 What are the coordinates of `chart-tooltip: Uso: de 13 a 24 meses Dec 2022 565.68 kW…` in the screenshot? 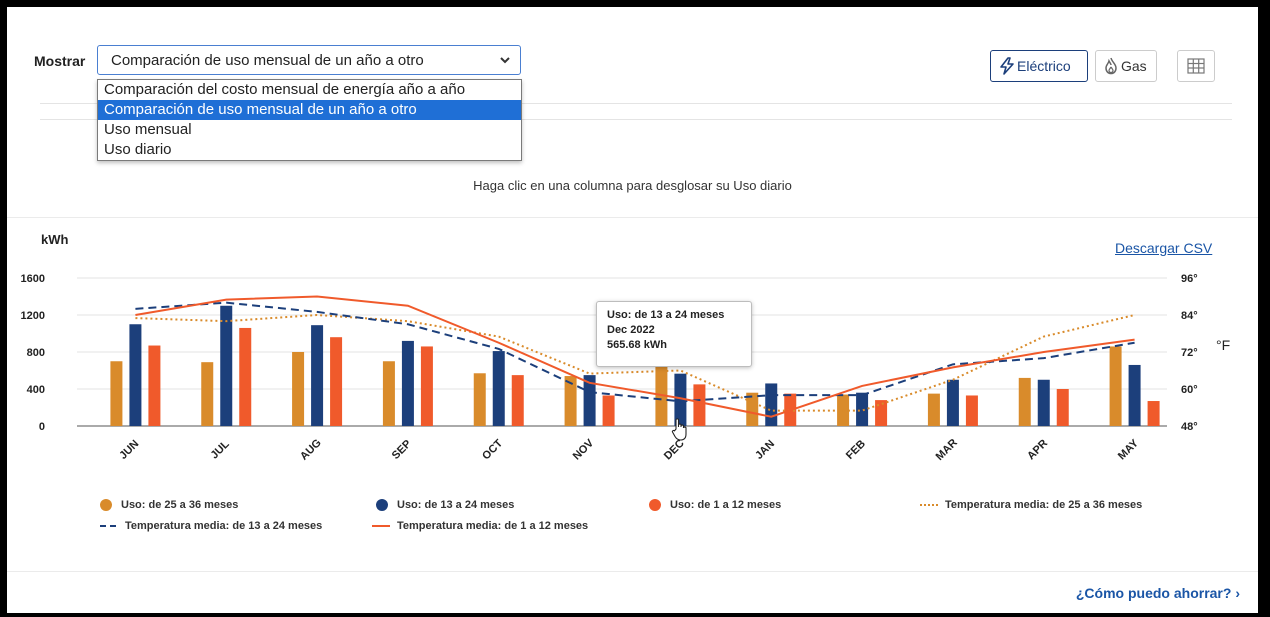 It's located at (674, 334).